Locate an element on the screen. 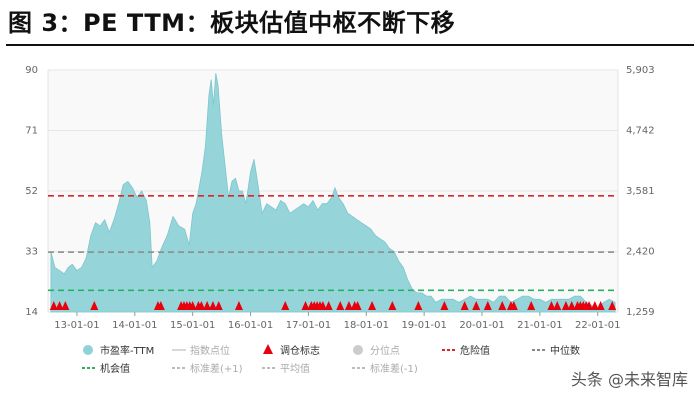 Image resolution: width=700 pixels, height=404 pixels. y-left-tick-label: 71 is located at coordinates (31, 131).